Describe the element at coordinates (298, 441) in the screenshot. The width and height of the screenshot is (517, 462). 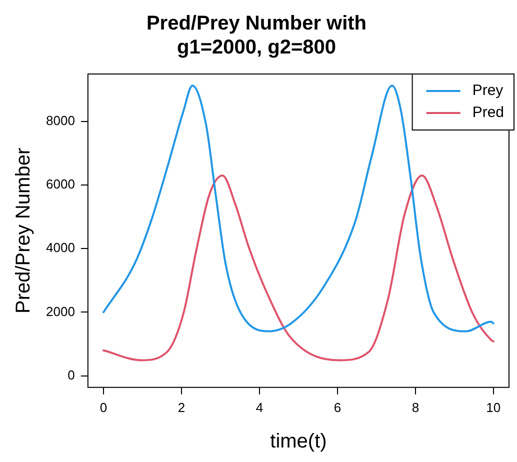
I see `x-axis-title: time(t)` at that location.